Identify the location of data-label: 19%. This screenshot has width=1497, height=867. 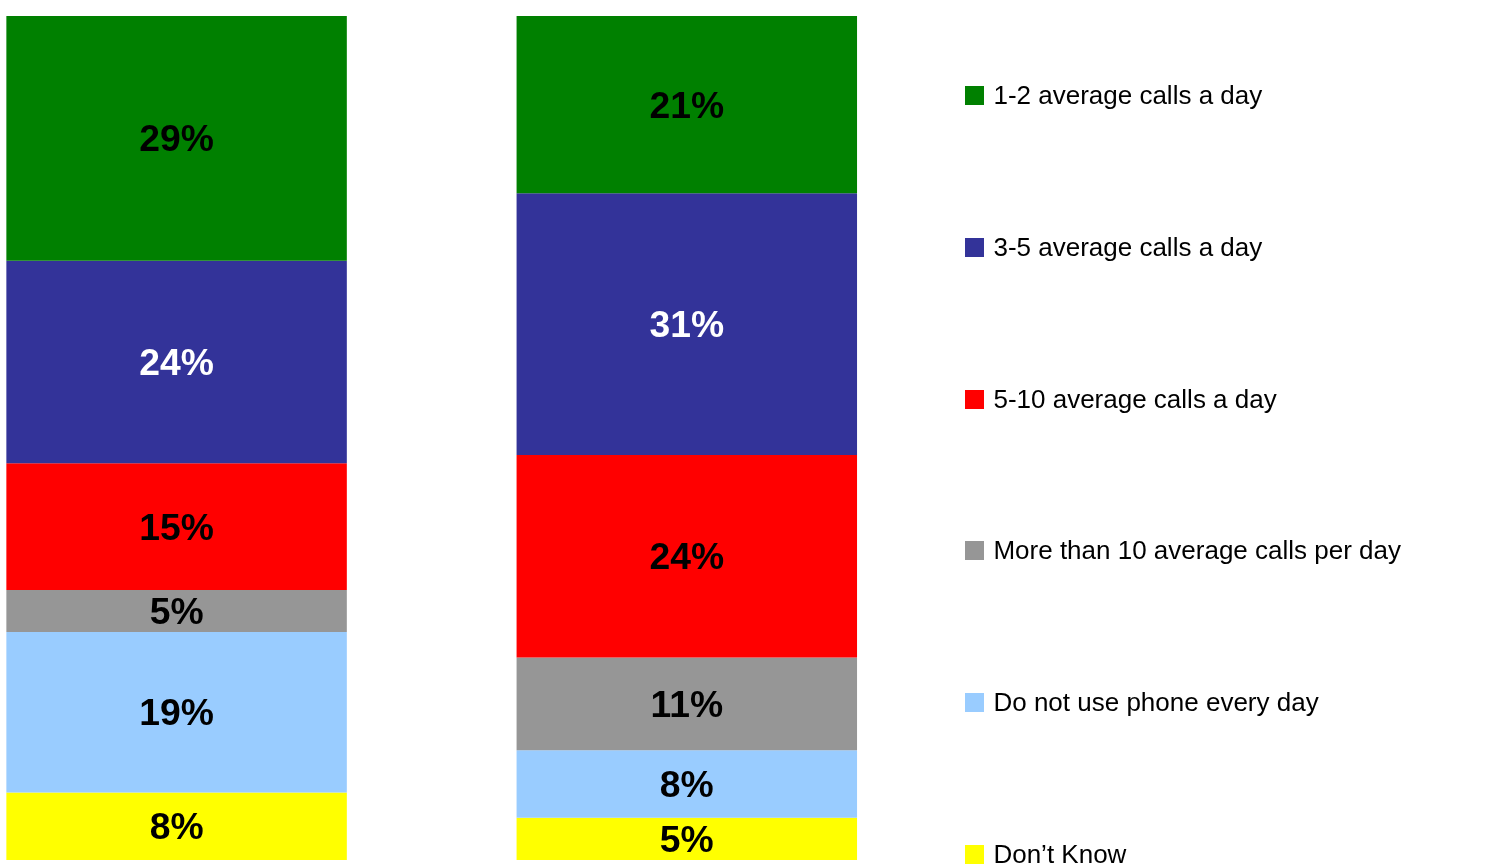
(176, 712).